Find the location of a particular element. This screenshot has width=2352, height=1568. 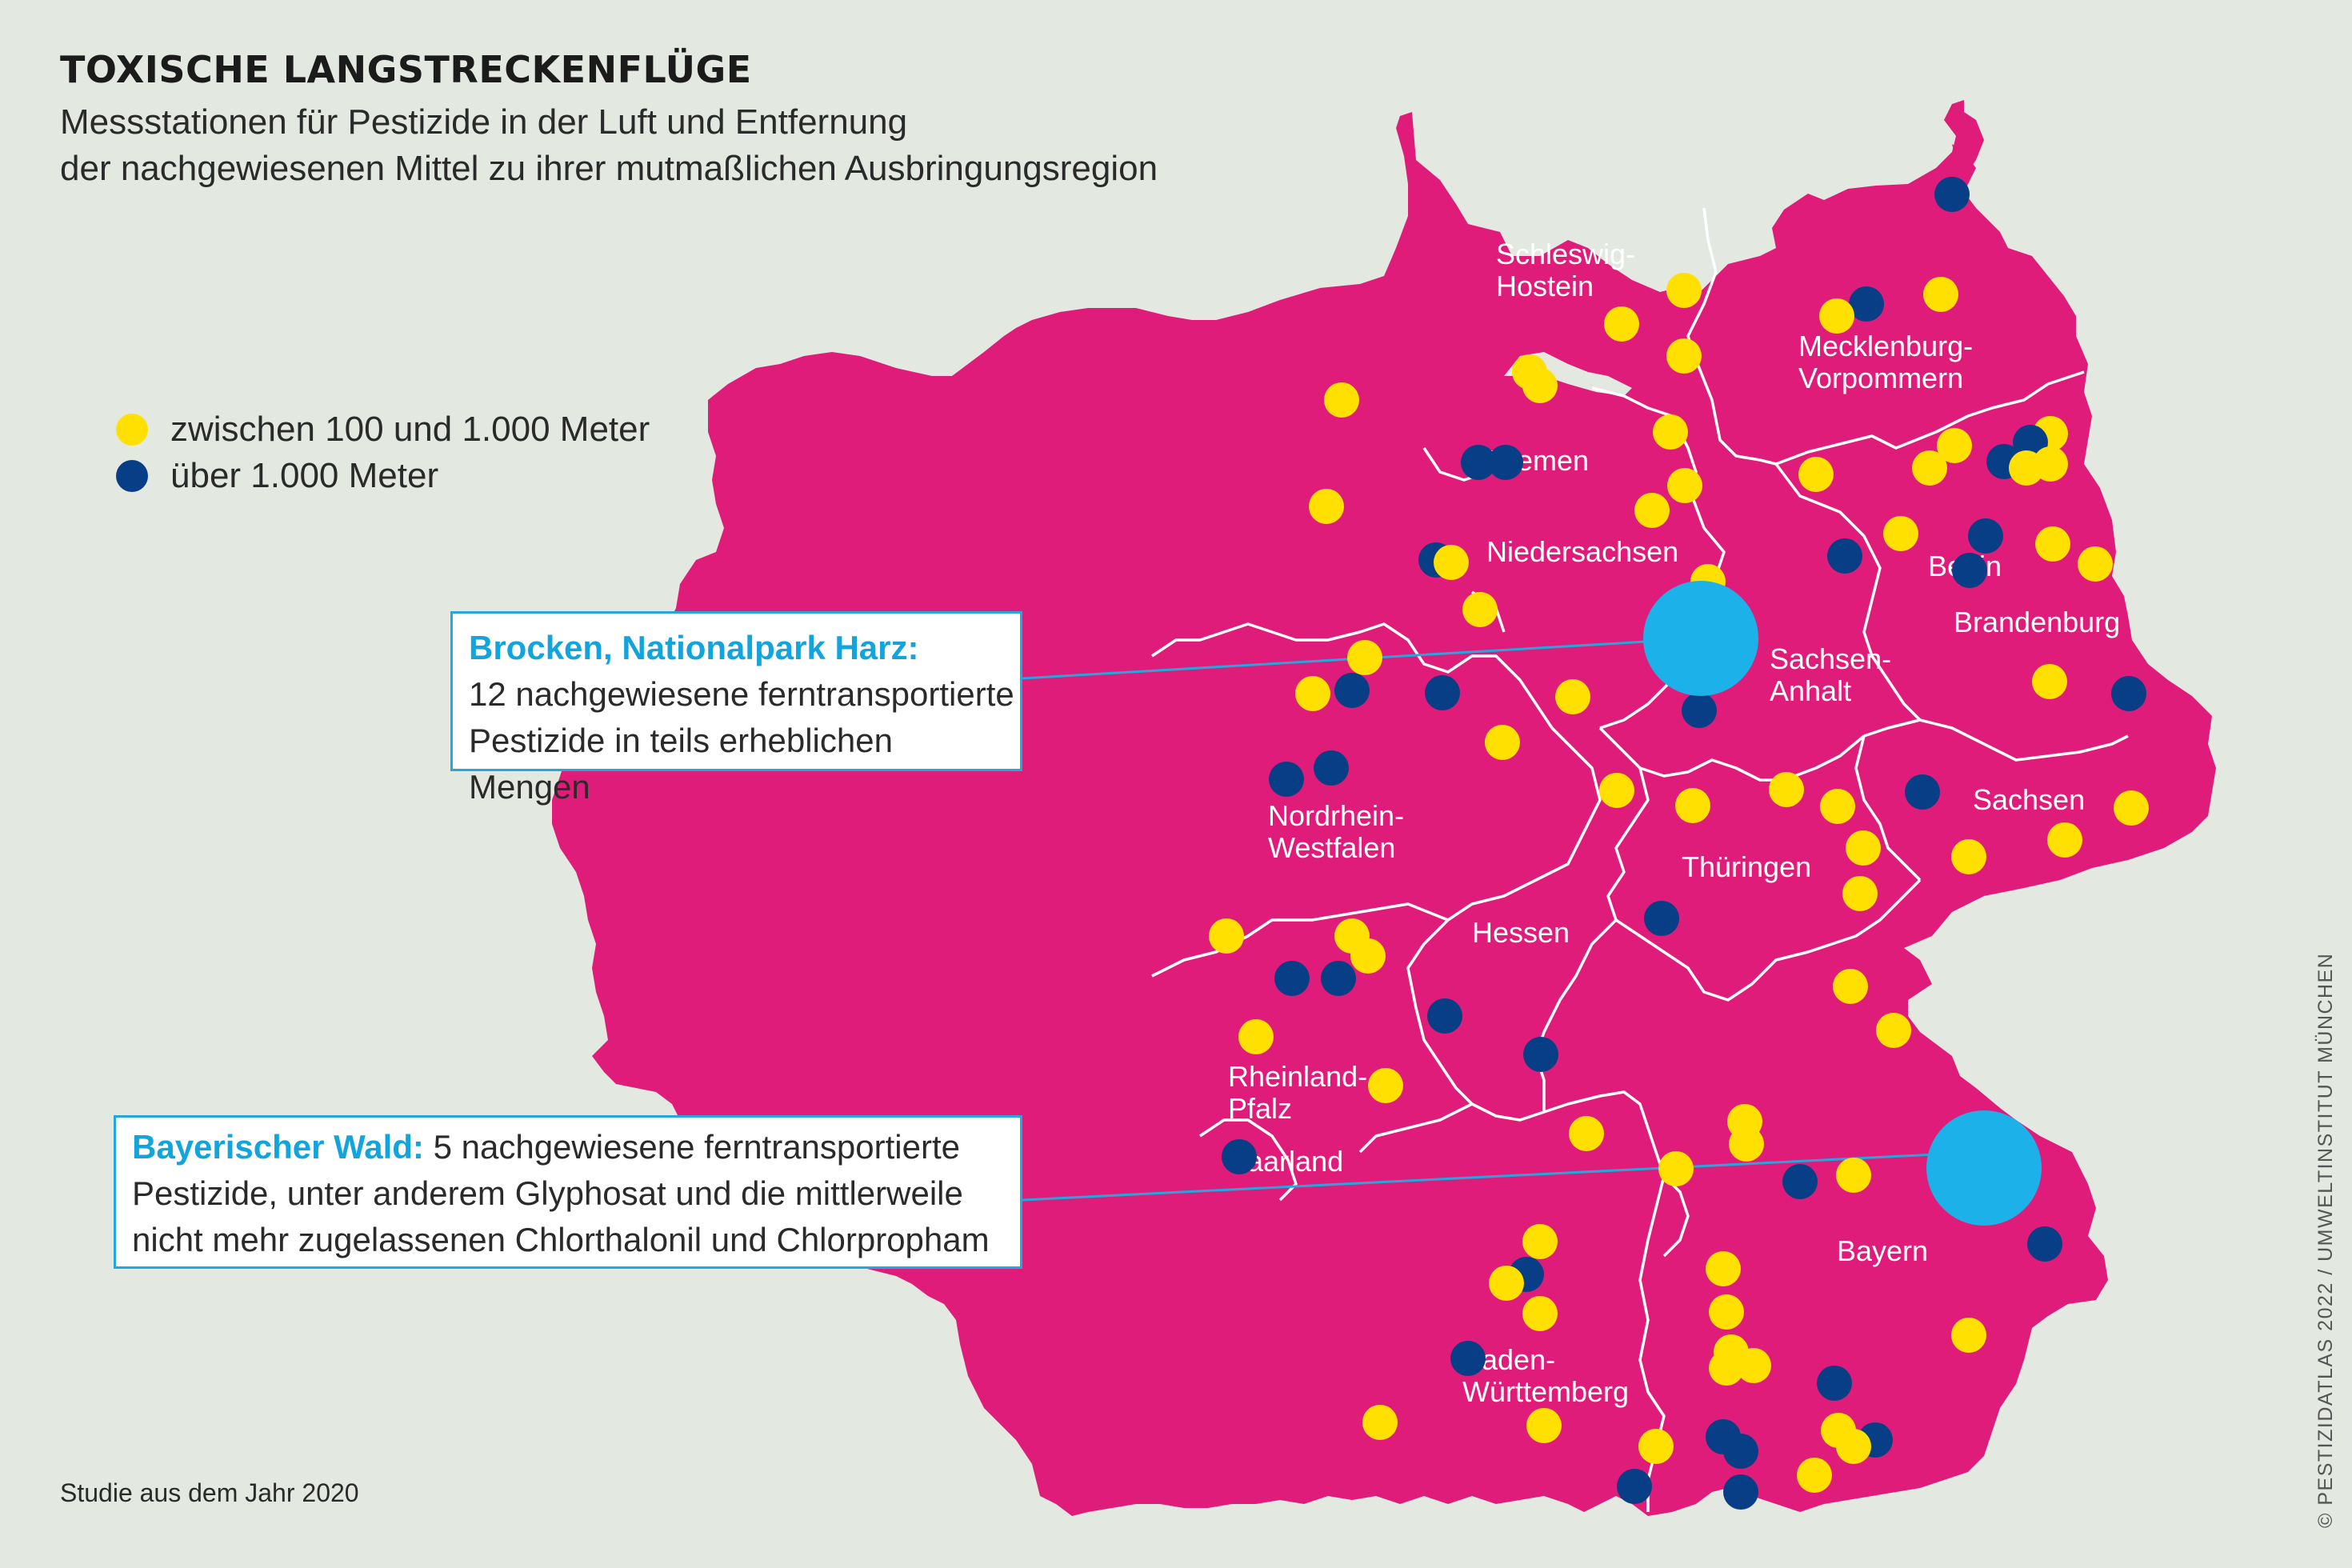

callout-brocken-line-2: Pestizide in teils erheblichen Mengen is located at coordinates (681, 764).